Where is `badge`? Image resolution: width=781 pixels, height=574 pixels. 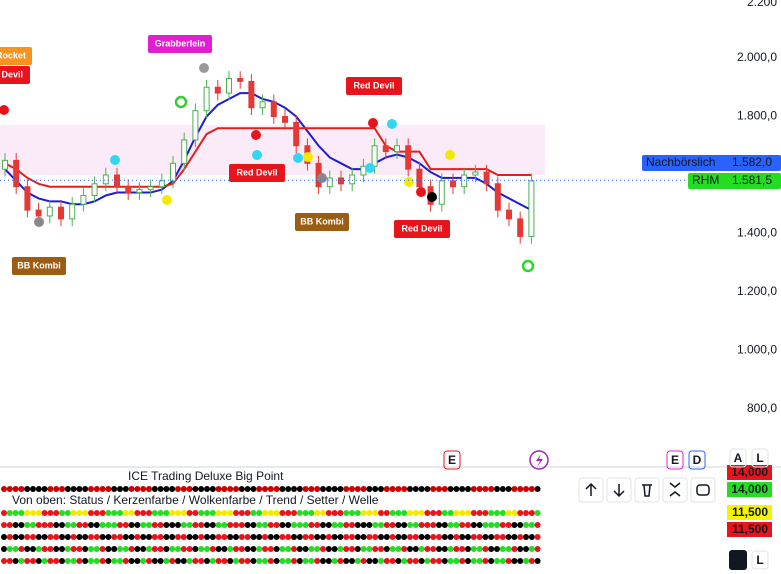
badge is located at coordinates (39, 266).